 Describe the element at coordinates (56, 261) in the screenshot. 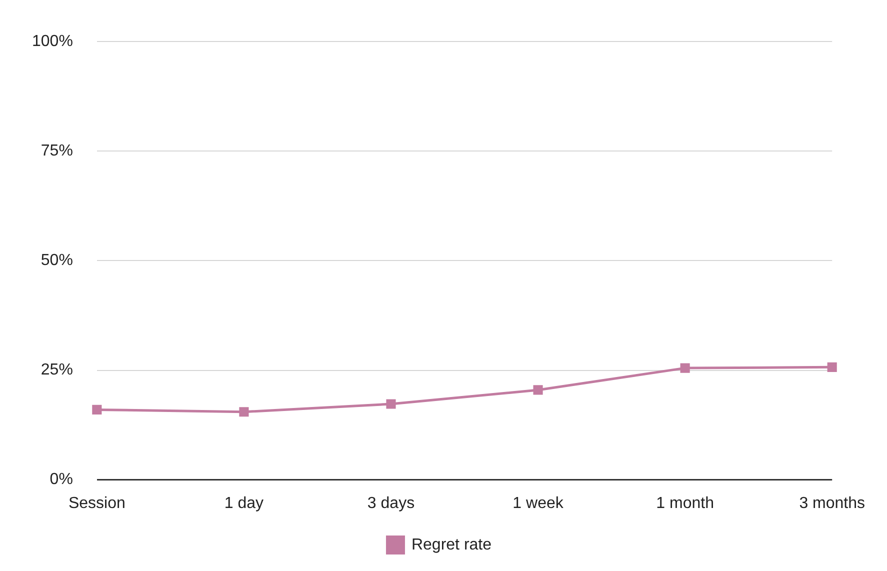

I see `y-tick-label: 50%` at that location.